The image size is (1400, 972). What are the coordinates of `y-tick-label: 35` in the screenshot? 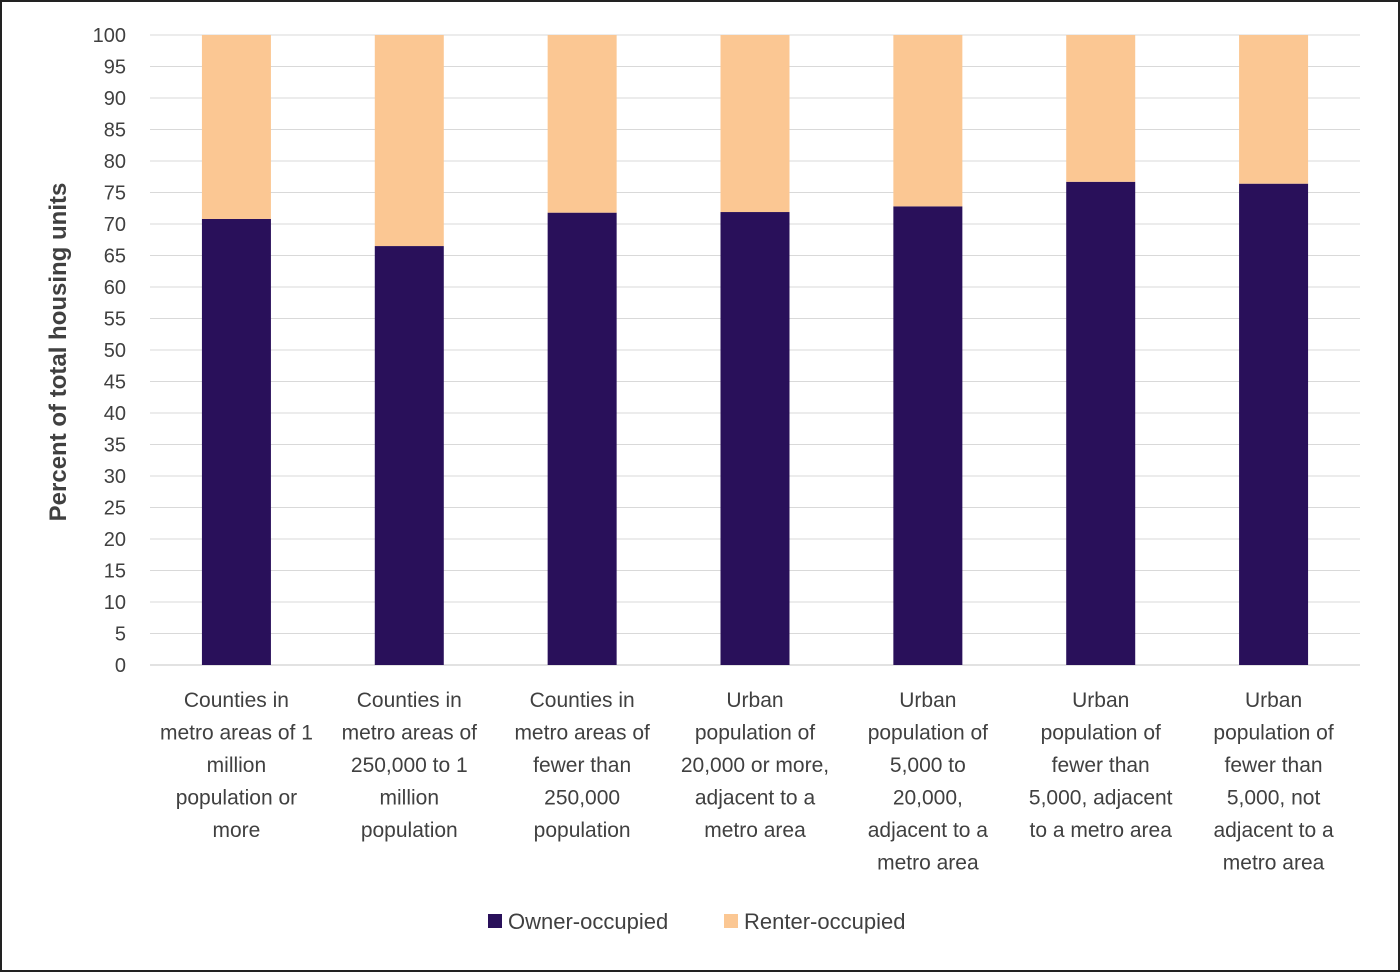 It's located at (115, 446).